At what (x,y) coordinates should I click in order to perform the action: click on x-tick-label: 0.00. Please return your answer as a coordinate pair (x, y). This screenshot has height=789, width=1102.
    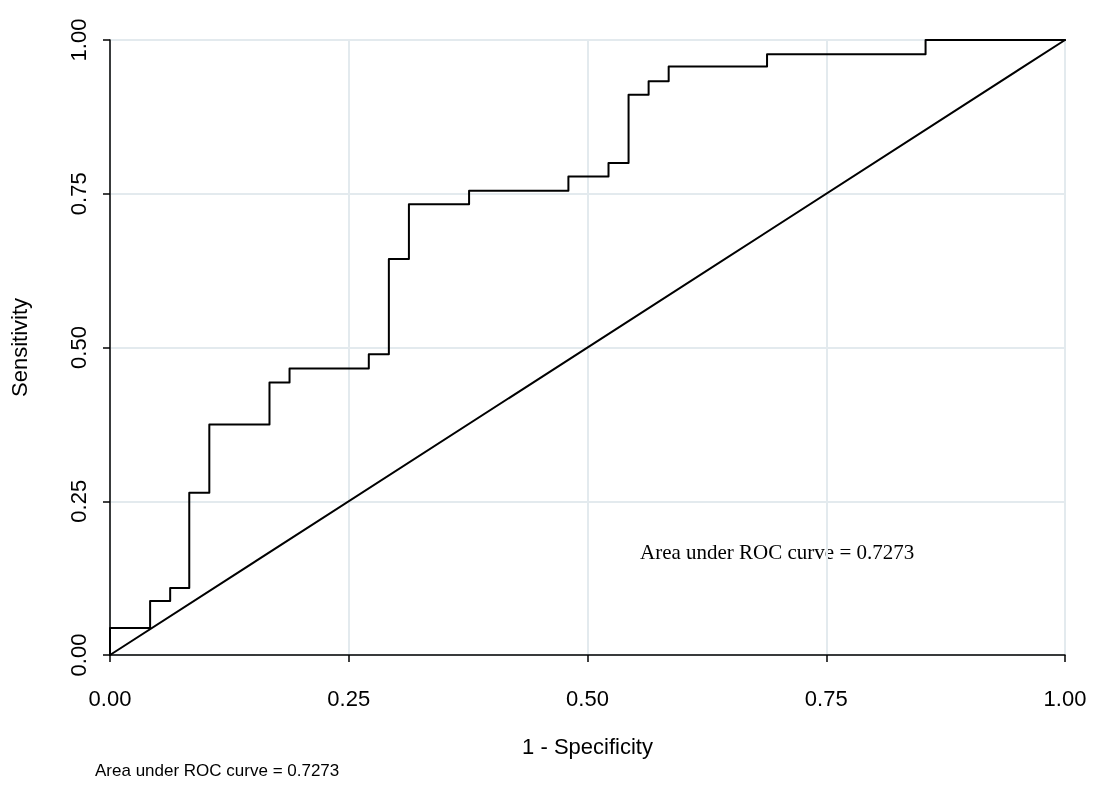
    Looking at the image, I should click on (110, 698).